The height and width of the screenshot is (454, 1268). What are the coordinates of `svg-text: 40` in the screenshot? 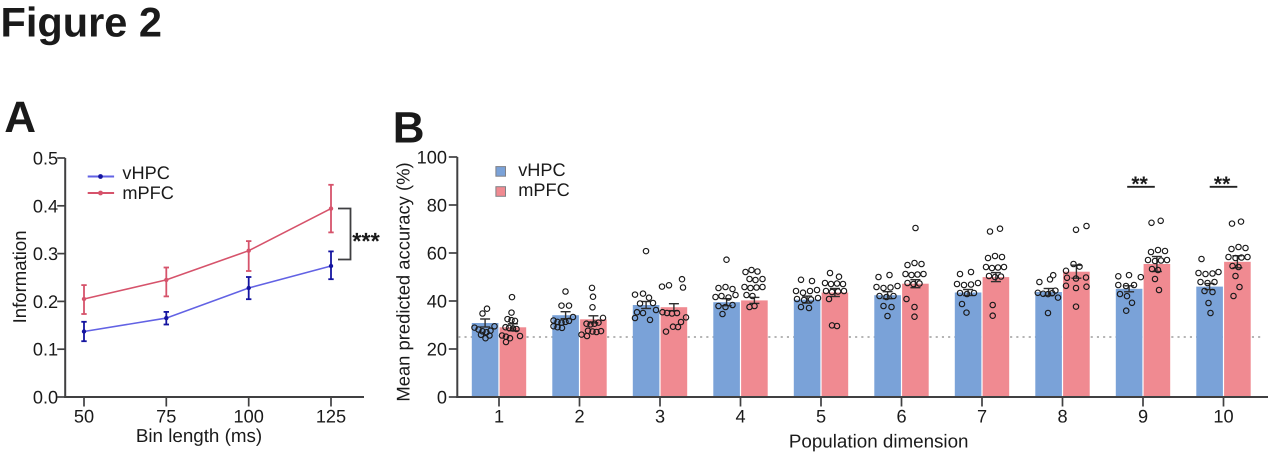 It's located at (437, 301).